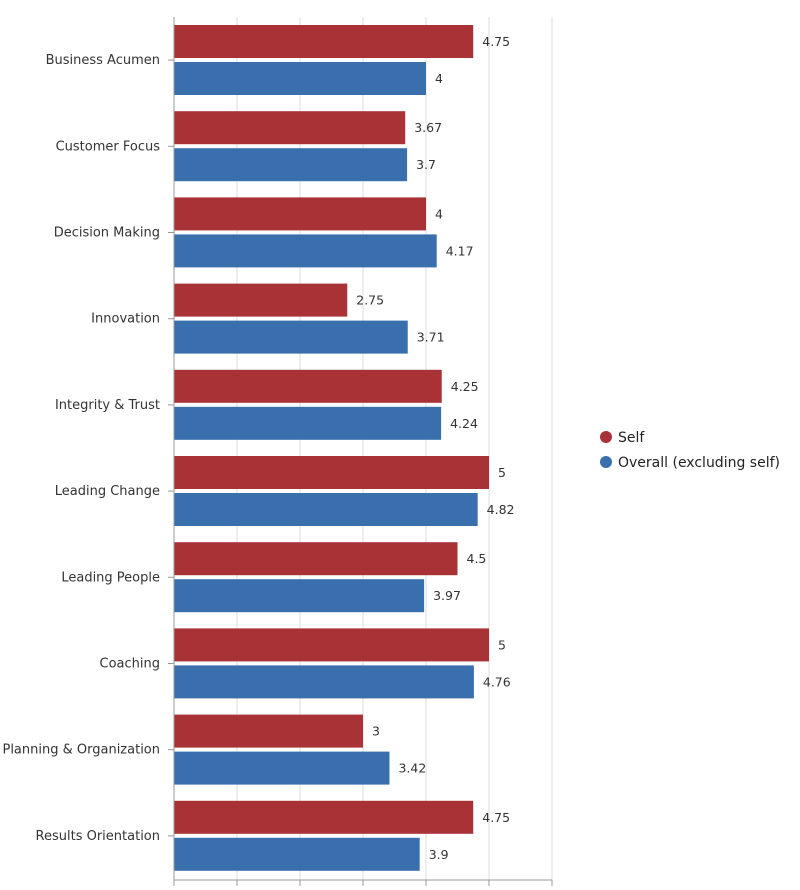  I want to click on category-label-leading-people: Leading People, so click(110, 577).